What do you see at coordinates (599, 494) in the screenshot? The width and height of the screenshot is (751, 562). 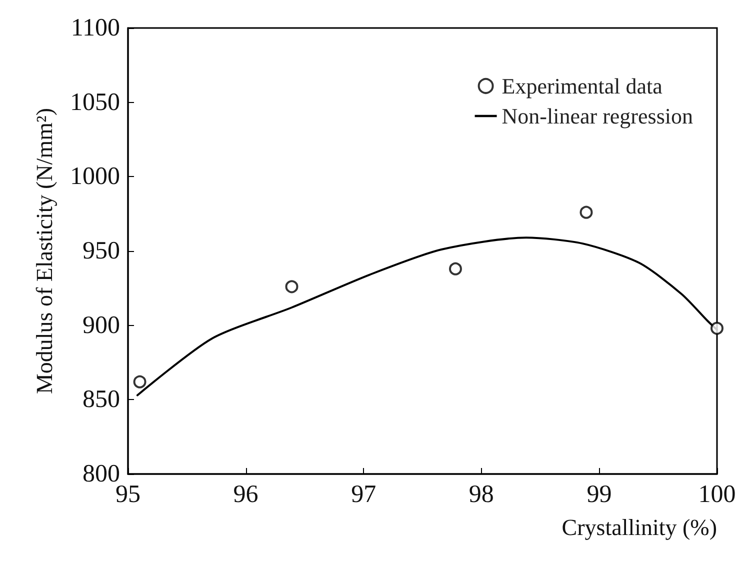 I see `x-tick-label: 99` at bounding box center [599, 494].